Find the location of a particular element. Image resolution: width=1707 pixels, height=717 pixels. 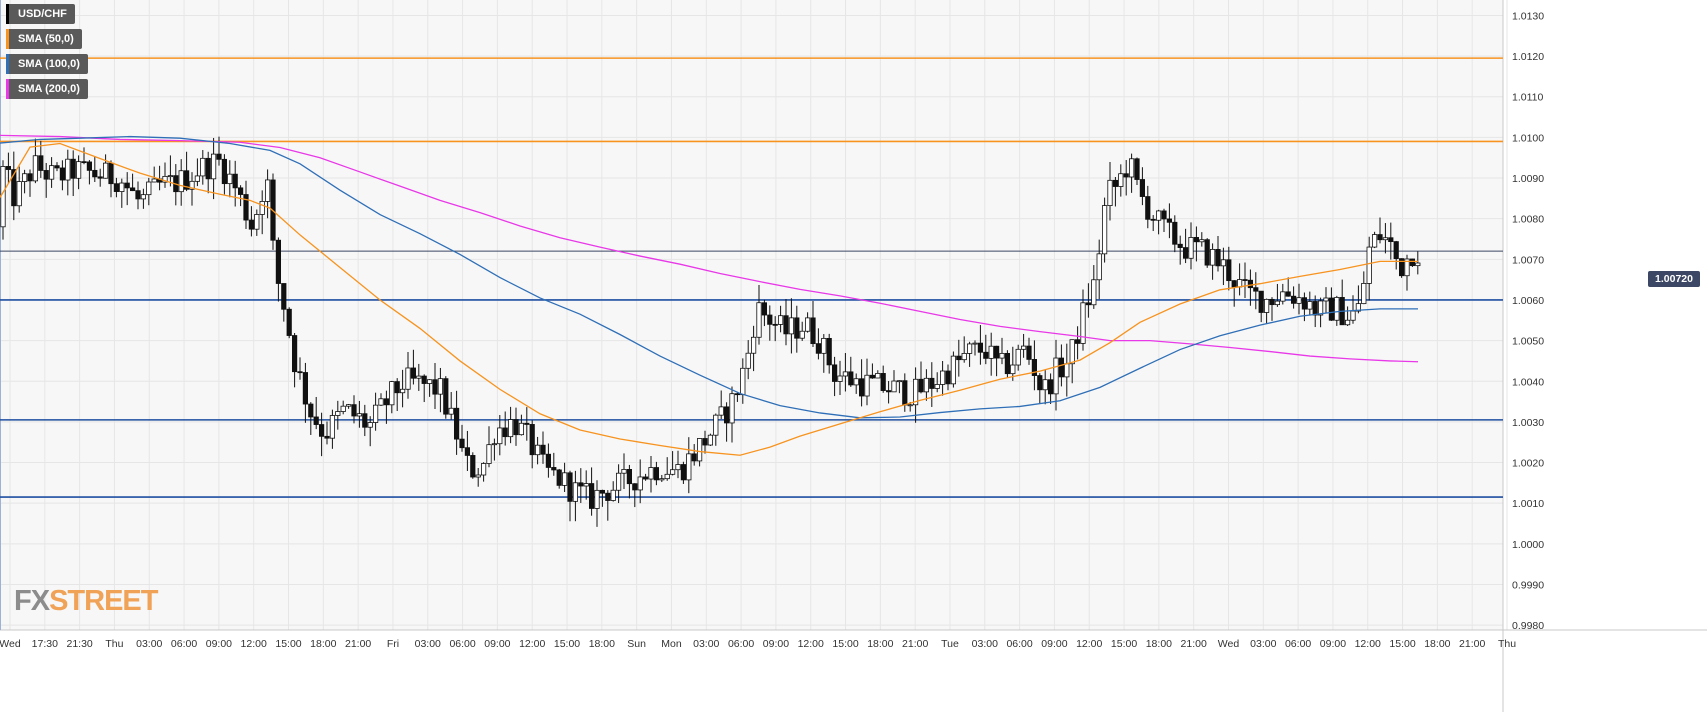

y-tick-label: 1.0030 is located at coordinates (1528, 423).